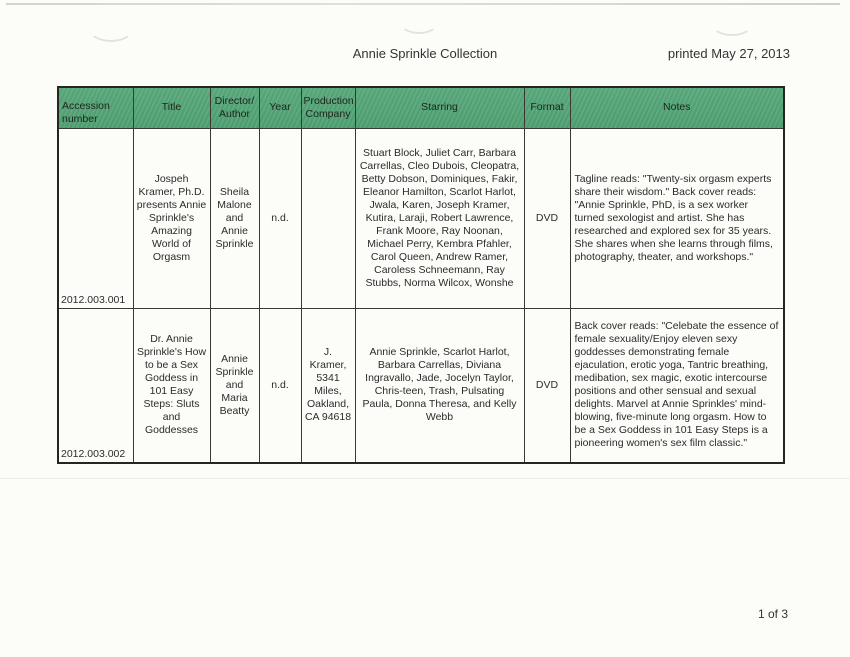 This screenshot has width=850, height=657. Describe the element at coordinates (95, 218) in the screenshot. I see `accession-number-cell: 2012.003.001` at that location.